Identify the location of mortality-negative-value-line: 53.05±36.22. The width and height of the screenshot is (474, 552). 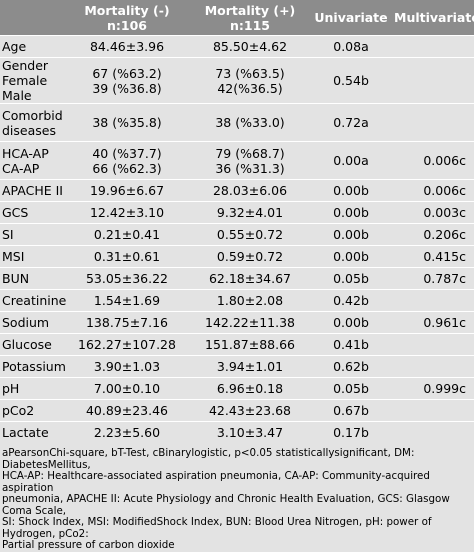
(127, 278).